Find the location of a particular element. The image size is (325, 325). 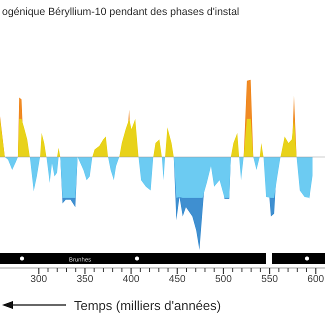

x-tick-label: 450 is located at coordinates (177, 279).